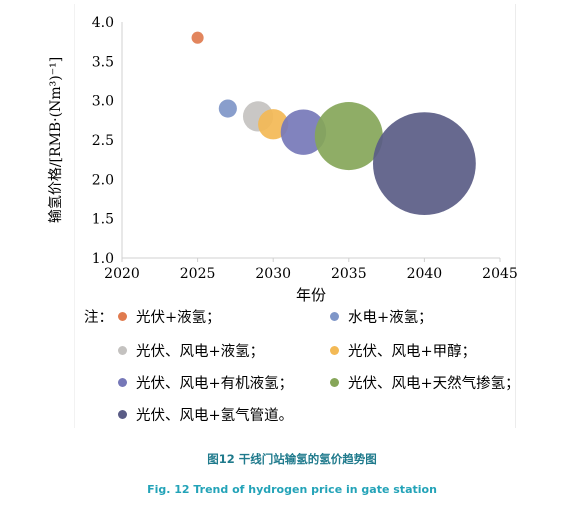 Image resolution: width=584 pixels, height=515 pixels. Describe the element at coordinates (103, 141) in the screenshot. I see `y-tick-label: 2.5` at that location.